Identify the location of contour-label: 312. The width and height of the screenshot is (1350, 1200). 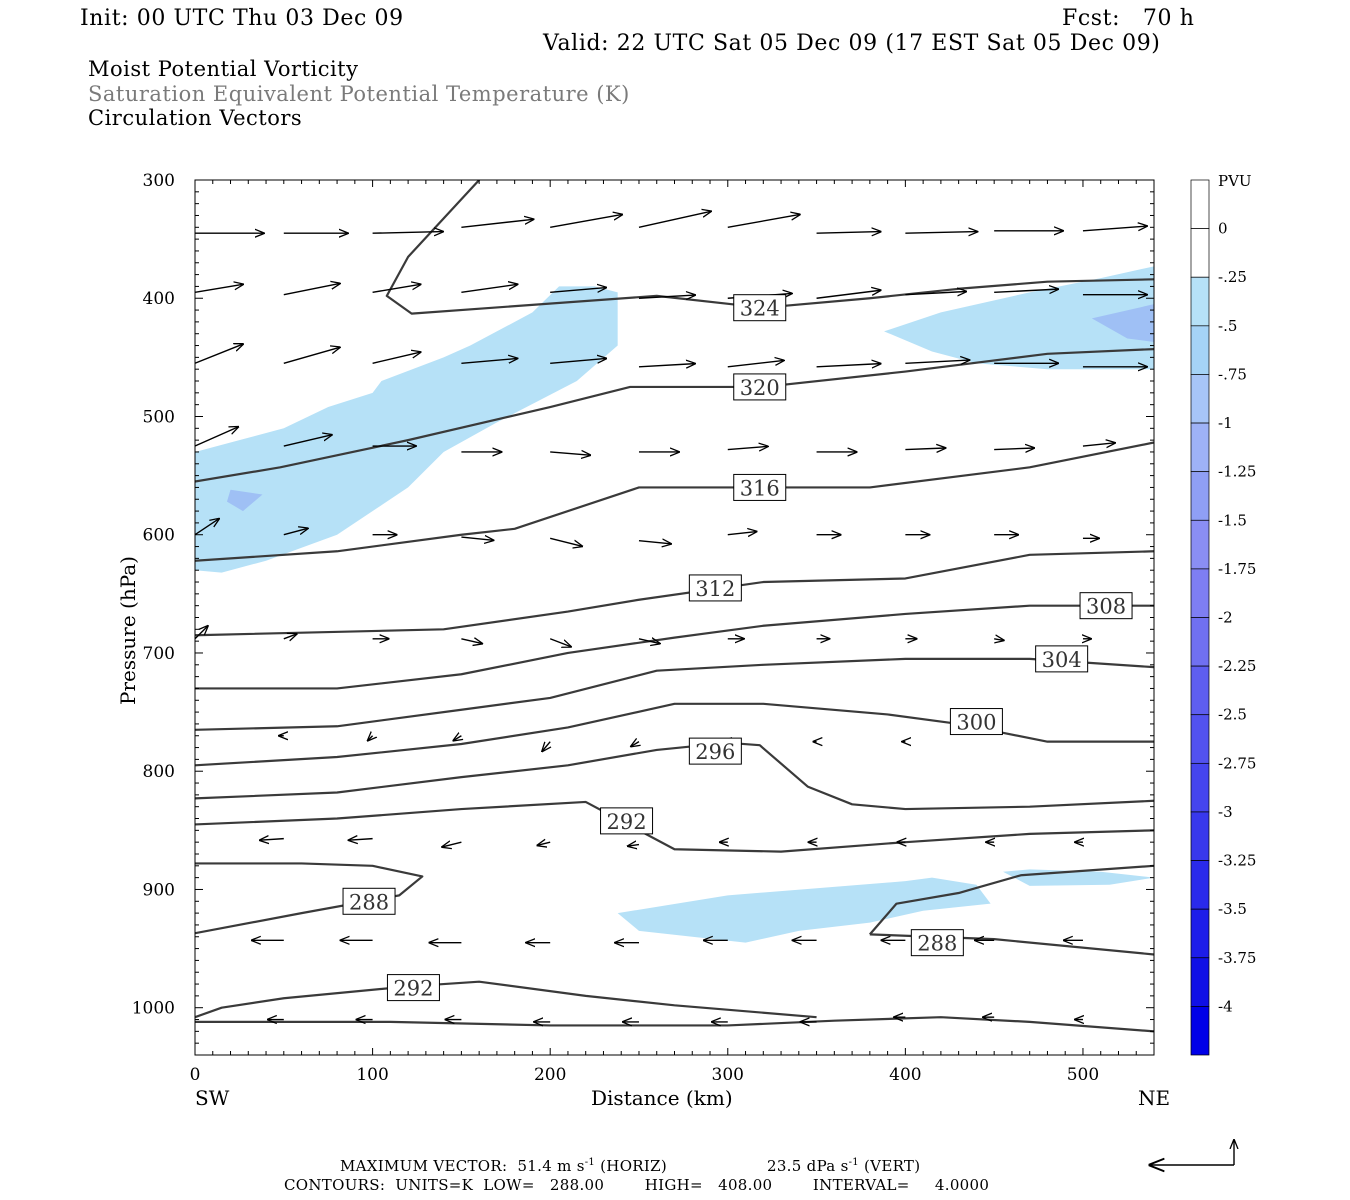
(715, 589).